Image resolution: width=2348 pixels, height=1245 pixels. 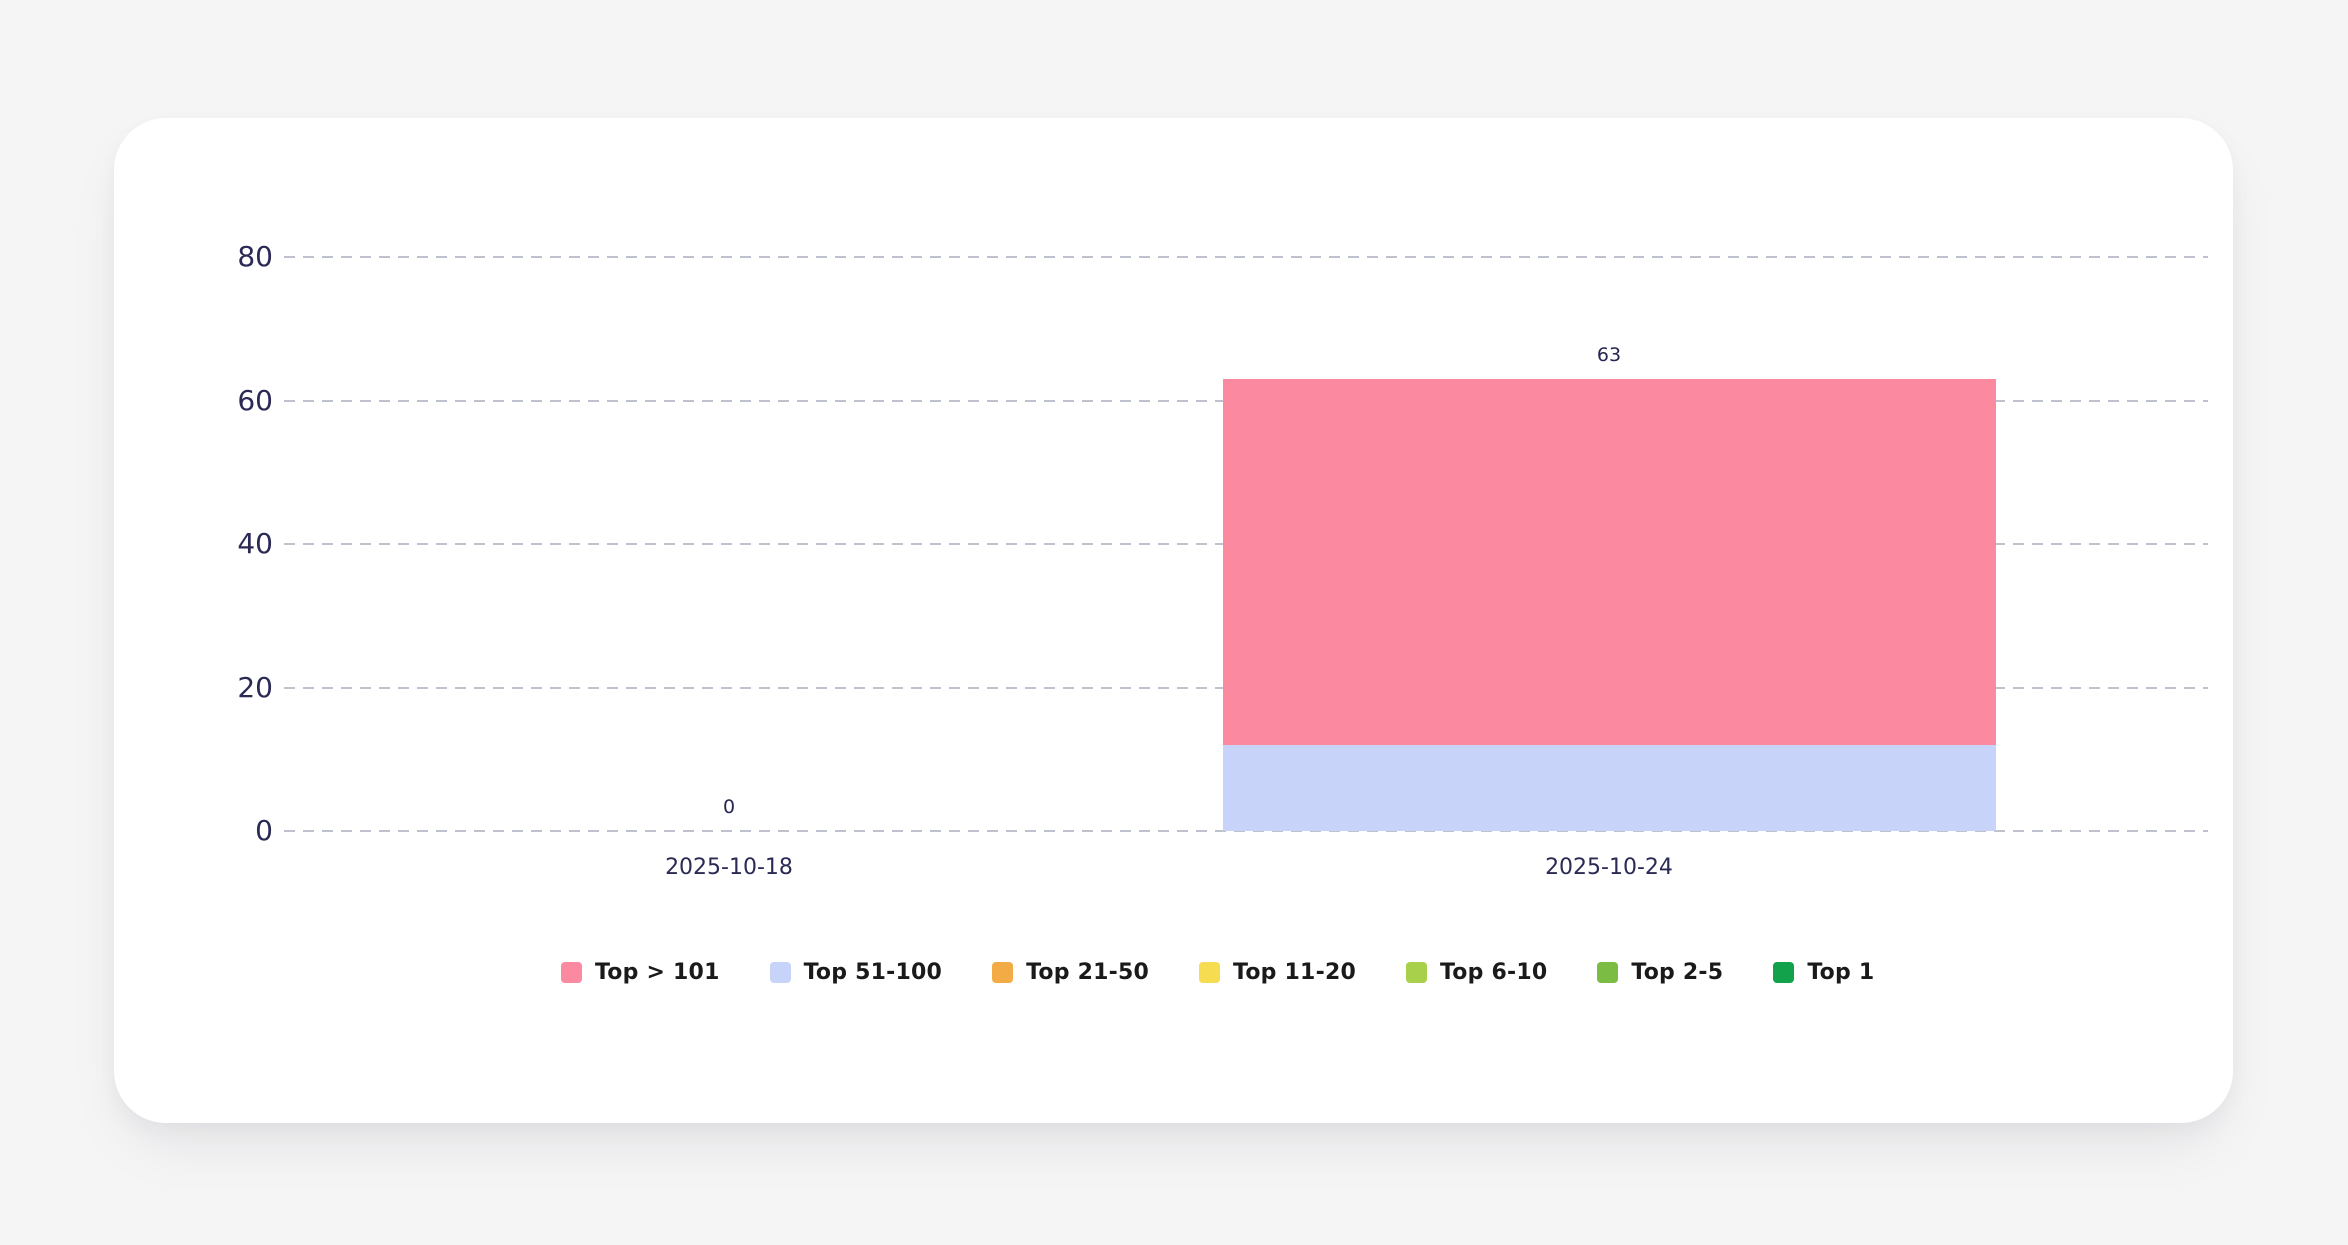 What do you see at coordinates (255, 687) in the screenshot?
I see `y-axis-tick-label: 20` at bounding box center [255, 687].